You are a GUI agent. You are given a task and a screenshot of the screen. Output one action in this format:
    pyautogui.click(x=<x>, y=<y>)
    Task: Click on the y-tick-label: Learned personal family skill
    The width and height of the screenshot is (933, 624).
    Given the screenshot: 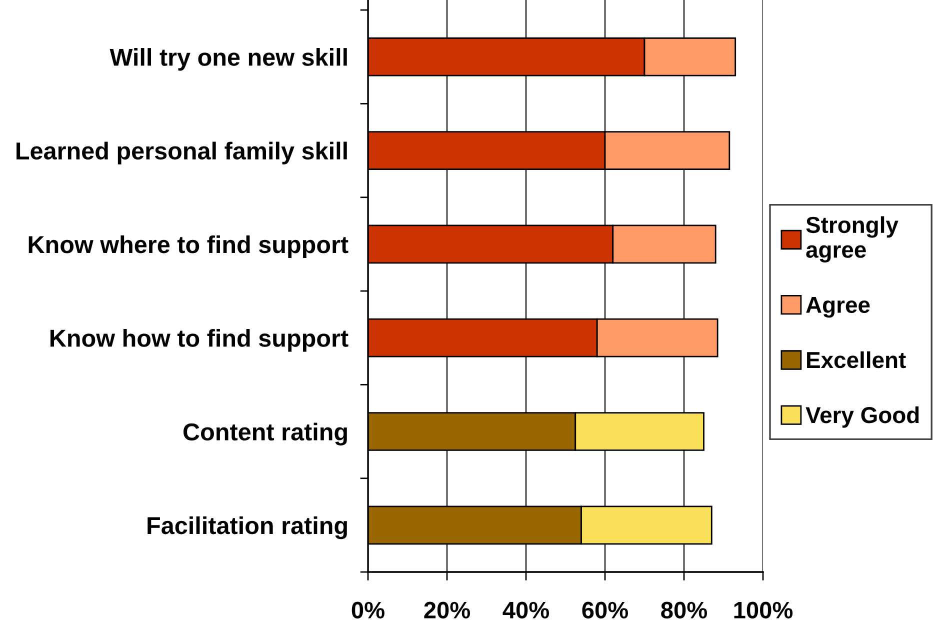 What is the action you would take?
    pyautogui.click(x=181, y=153)
    